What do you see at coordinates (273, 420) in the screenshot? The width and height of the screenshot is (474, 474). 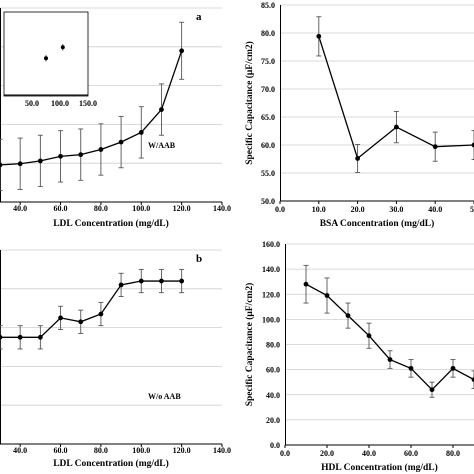 I see `y-tick-label: 20.0` at bounding box center [273, 420].